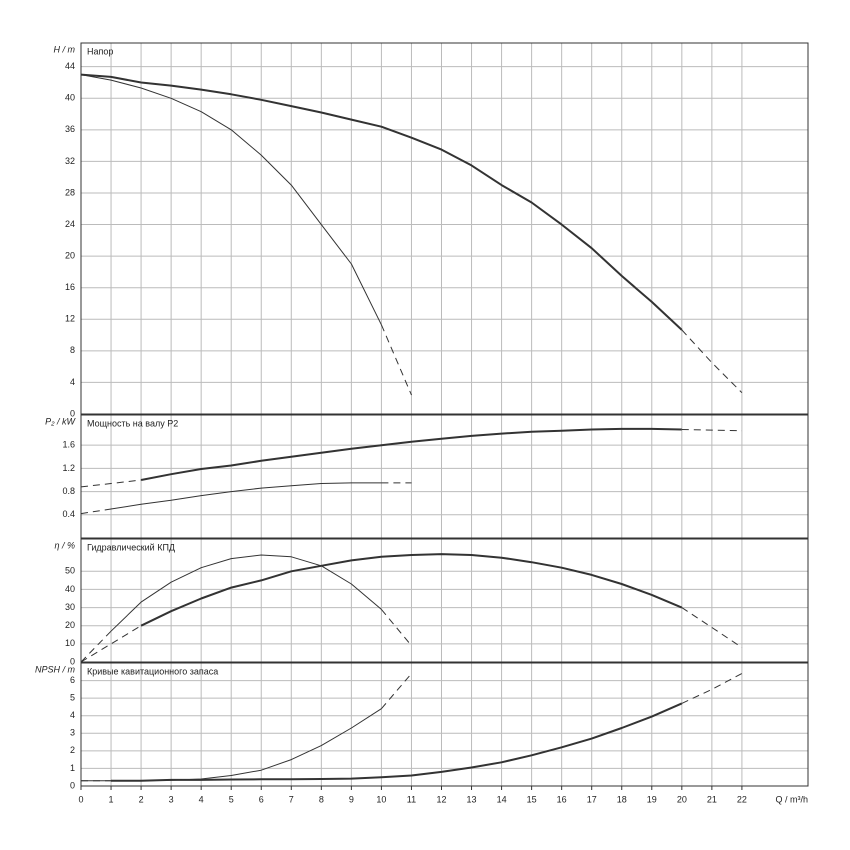  What do you see at coordinates (141, 799) in the screenshot?
I see `x-tick-label: 2` at bounding box center [141, 799].